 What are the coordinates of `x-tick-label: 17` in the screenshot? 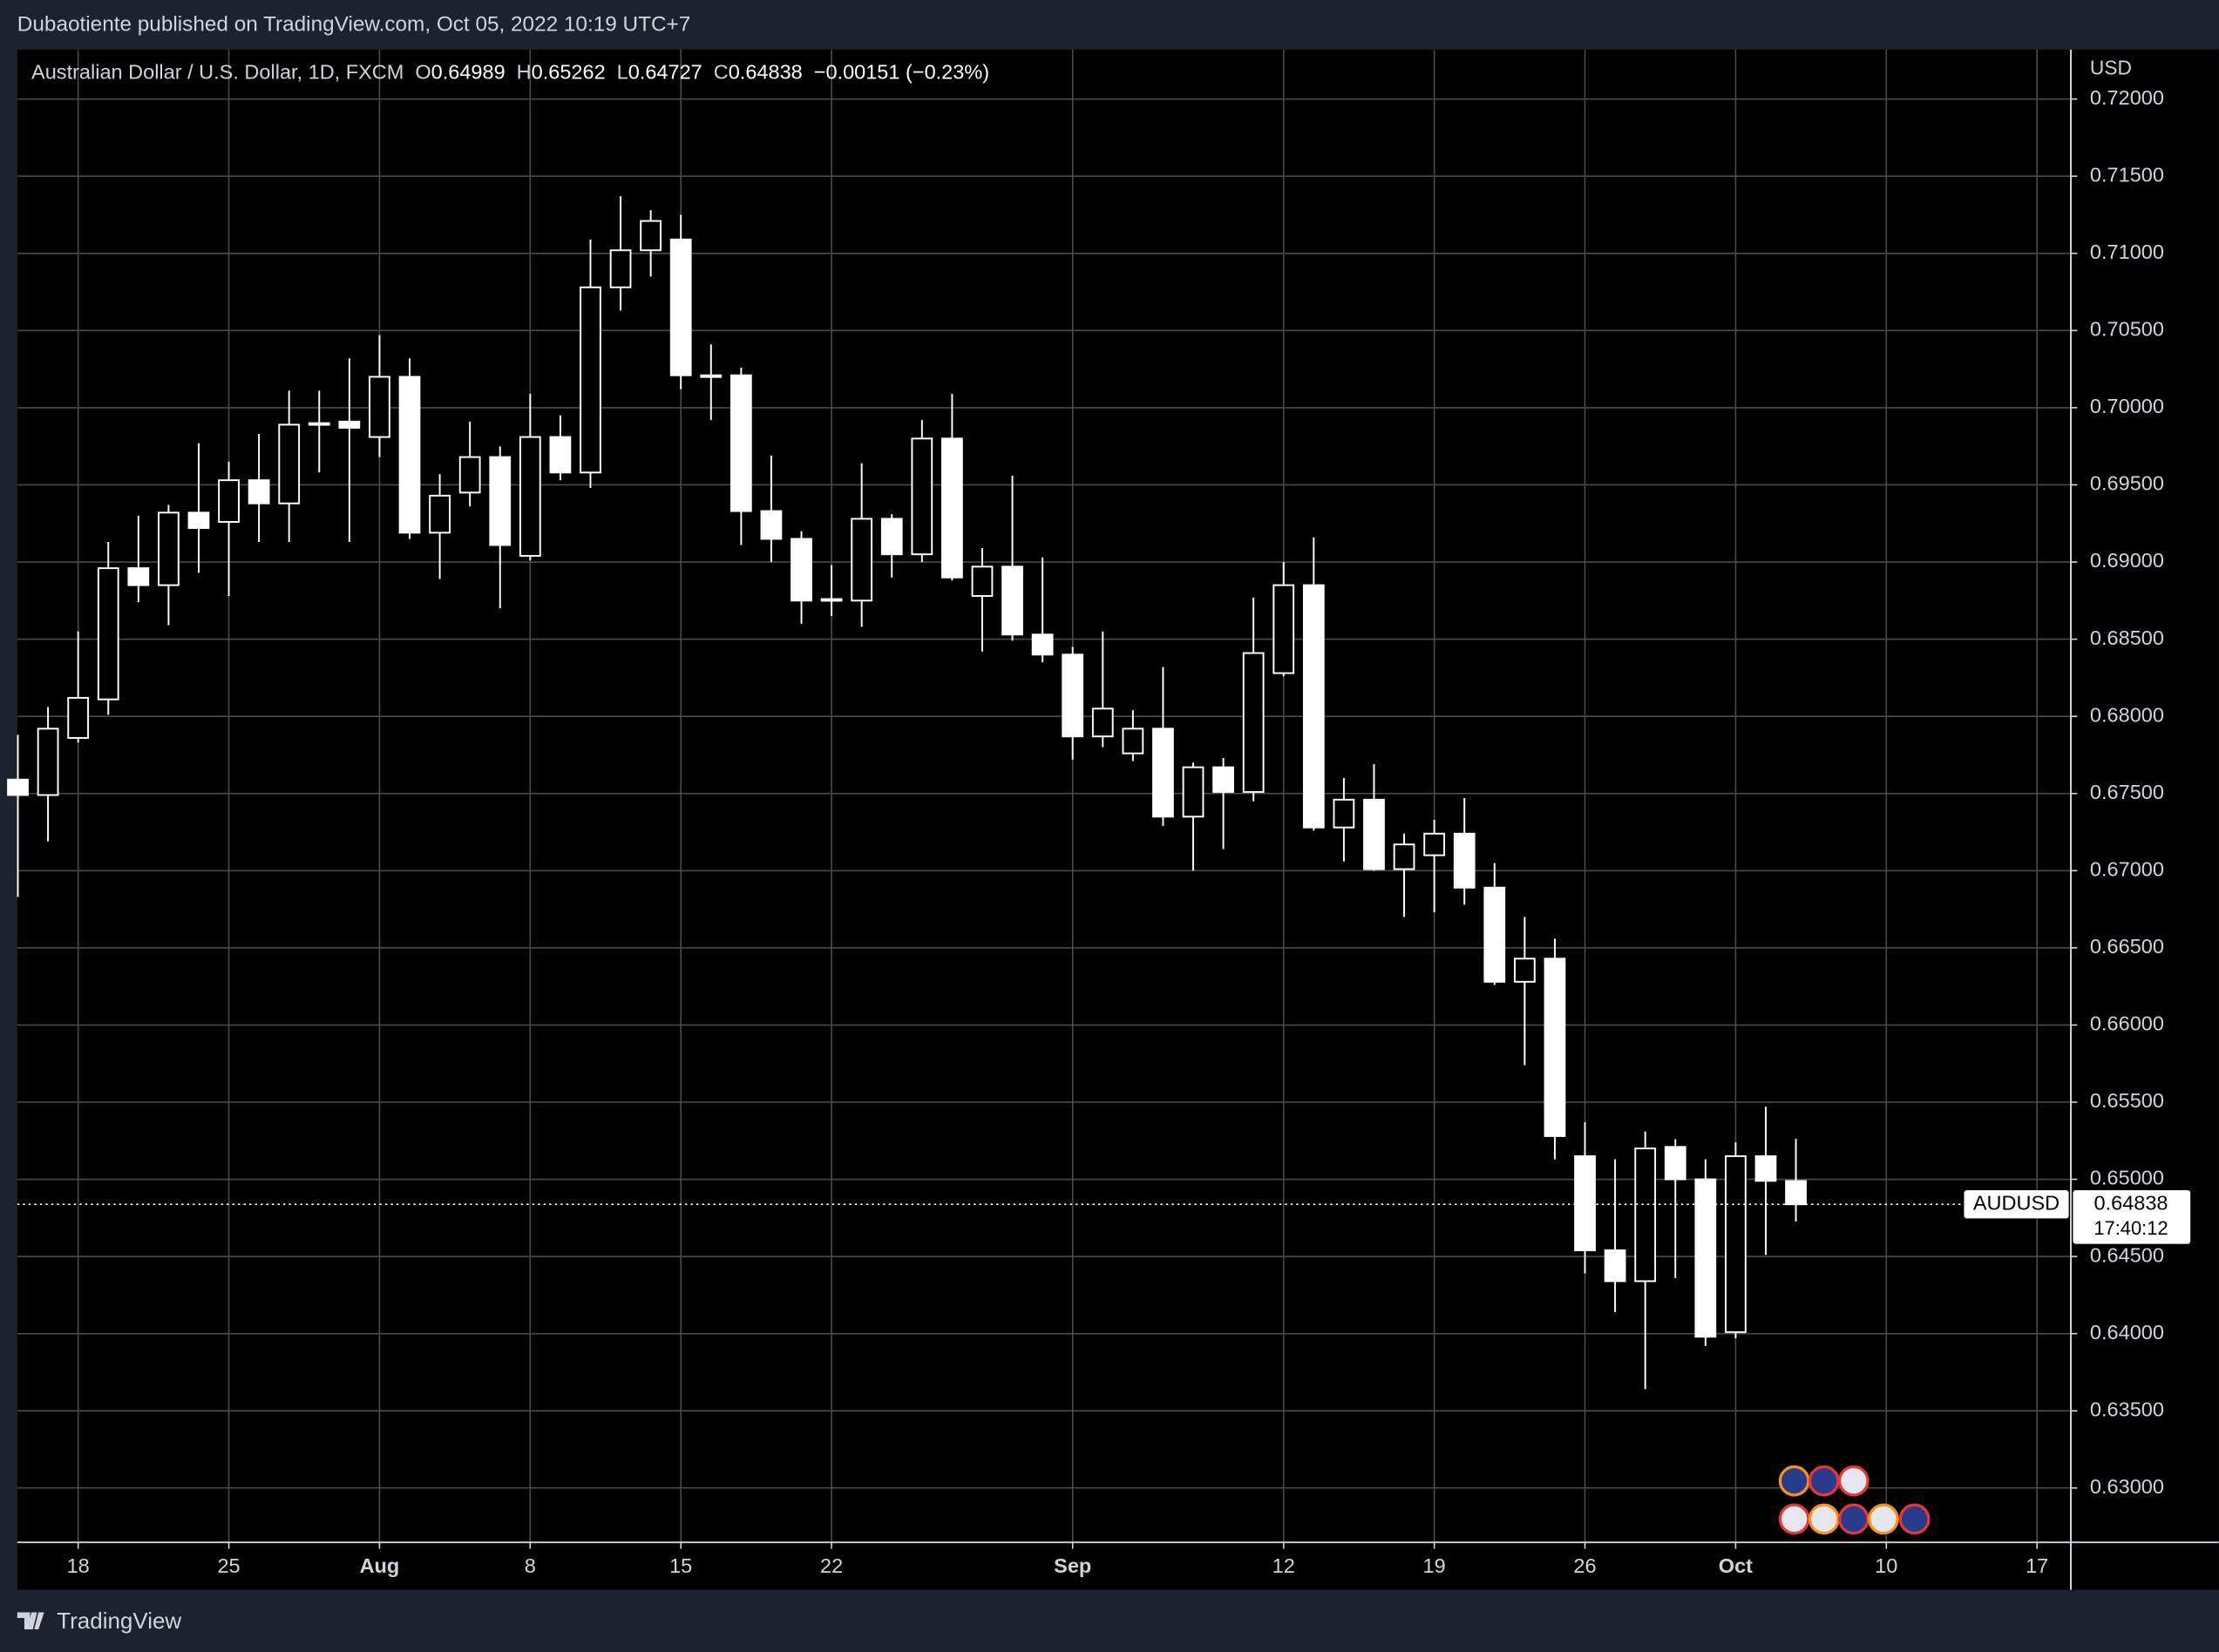 It's located at (2037, 1565).